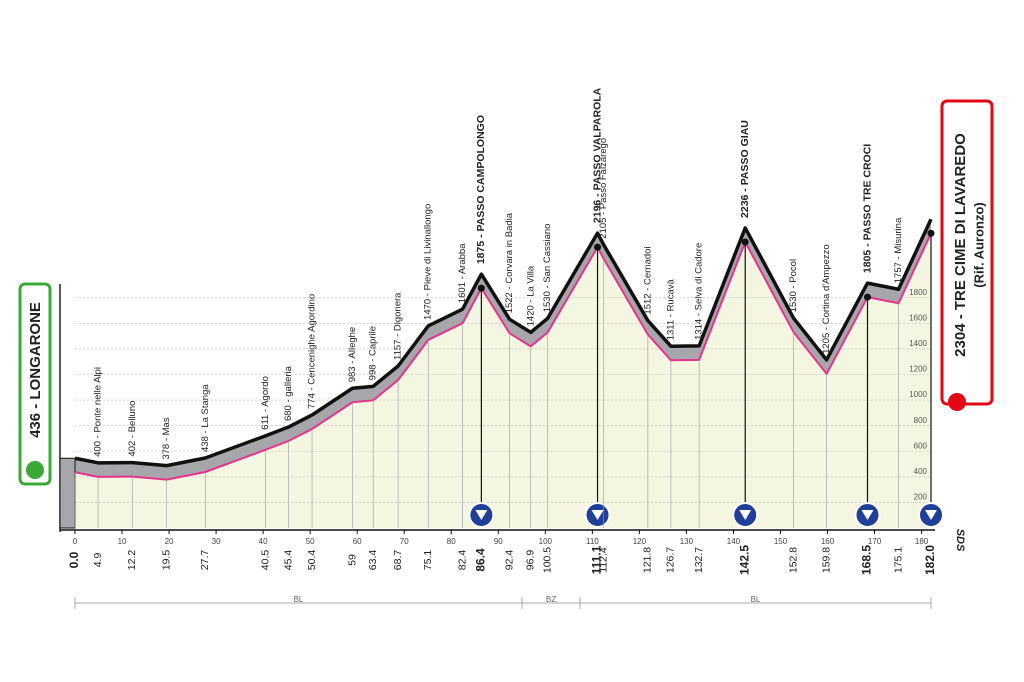 The width and height of the screenshot is (1024, 682). Describe the element at coordinates (166, 560) in the screenshot. I see `km-label: 19.5` at that location.